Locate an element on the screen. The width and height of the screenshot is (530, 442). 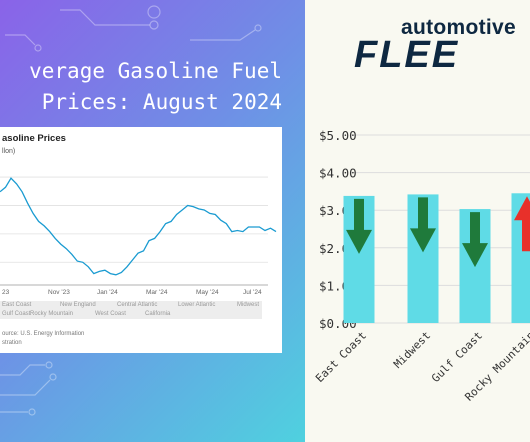
inner-chart-unit: llon) is located at coordinates (9, 151).